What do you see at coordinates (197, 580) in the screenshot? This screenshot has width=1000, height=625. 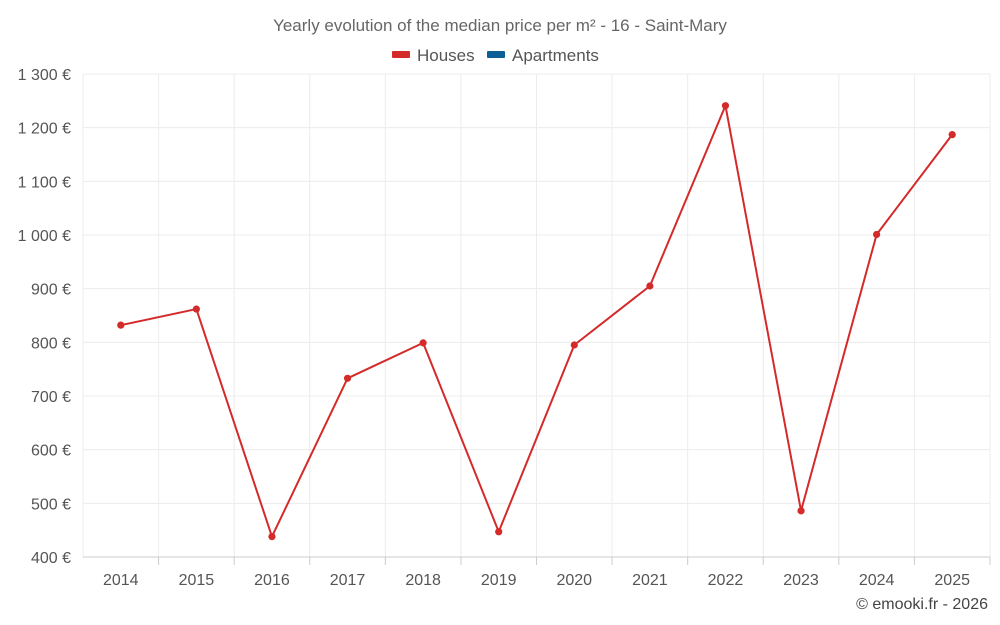 I see `x-tick-label: 2015` at bounding box center [197, 580].